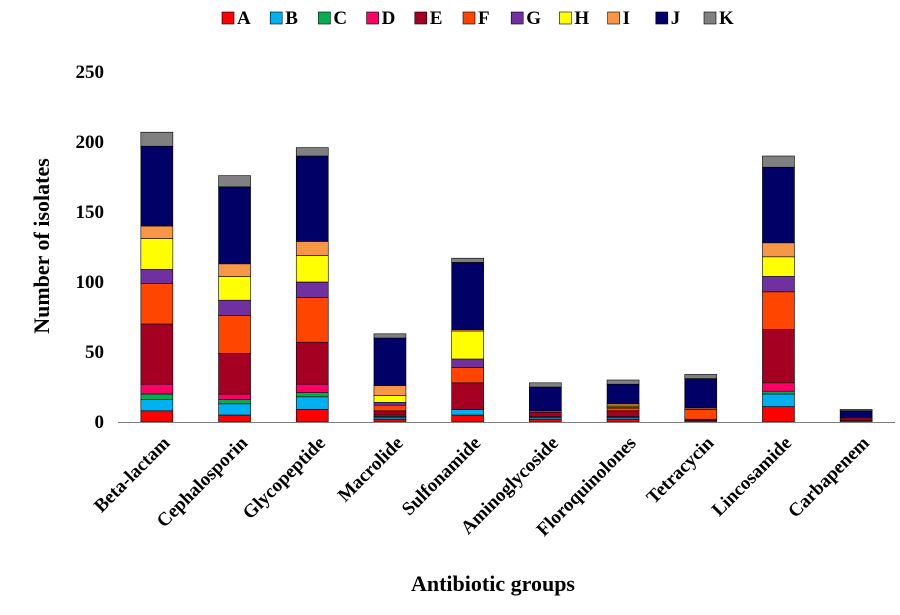  Describe the element at coordinates (371, 470) in the screenshot. I see `x-tick-label: Macrolide` at that location.